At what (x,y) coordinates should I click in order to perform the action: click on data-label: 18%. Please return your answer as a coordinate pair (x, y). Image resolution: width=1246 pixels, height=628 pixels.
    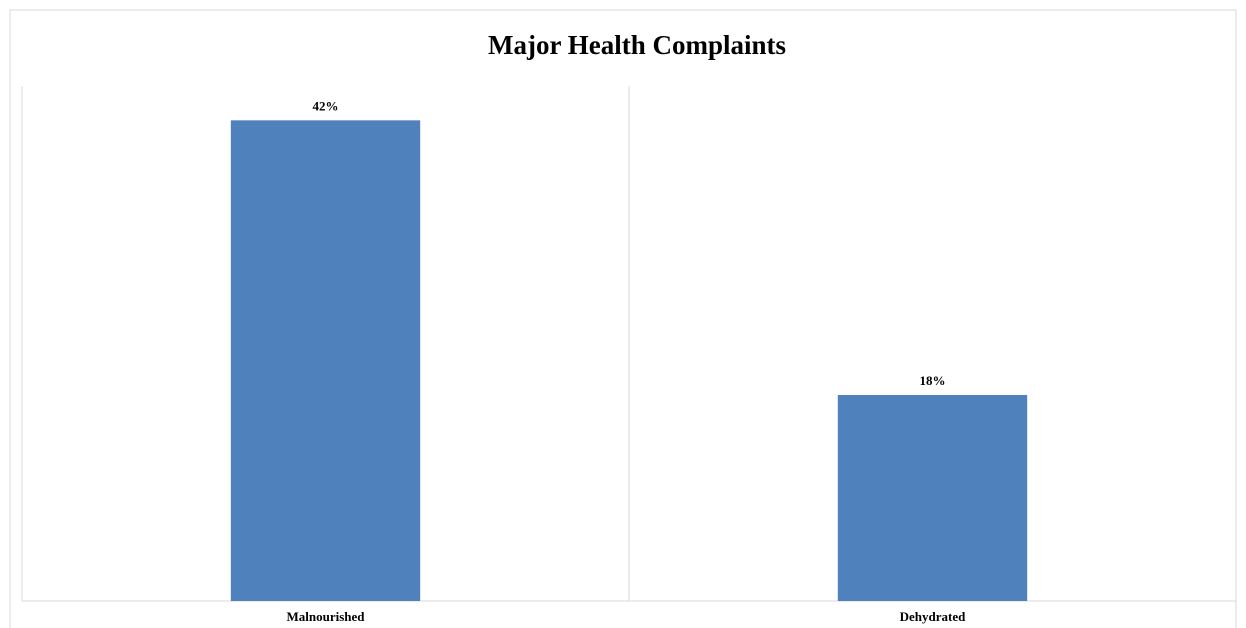
    Looking at the image, I should click on (933, 380).